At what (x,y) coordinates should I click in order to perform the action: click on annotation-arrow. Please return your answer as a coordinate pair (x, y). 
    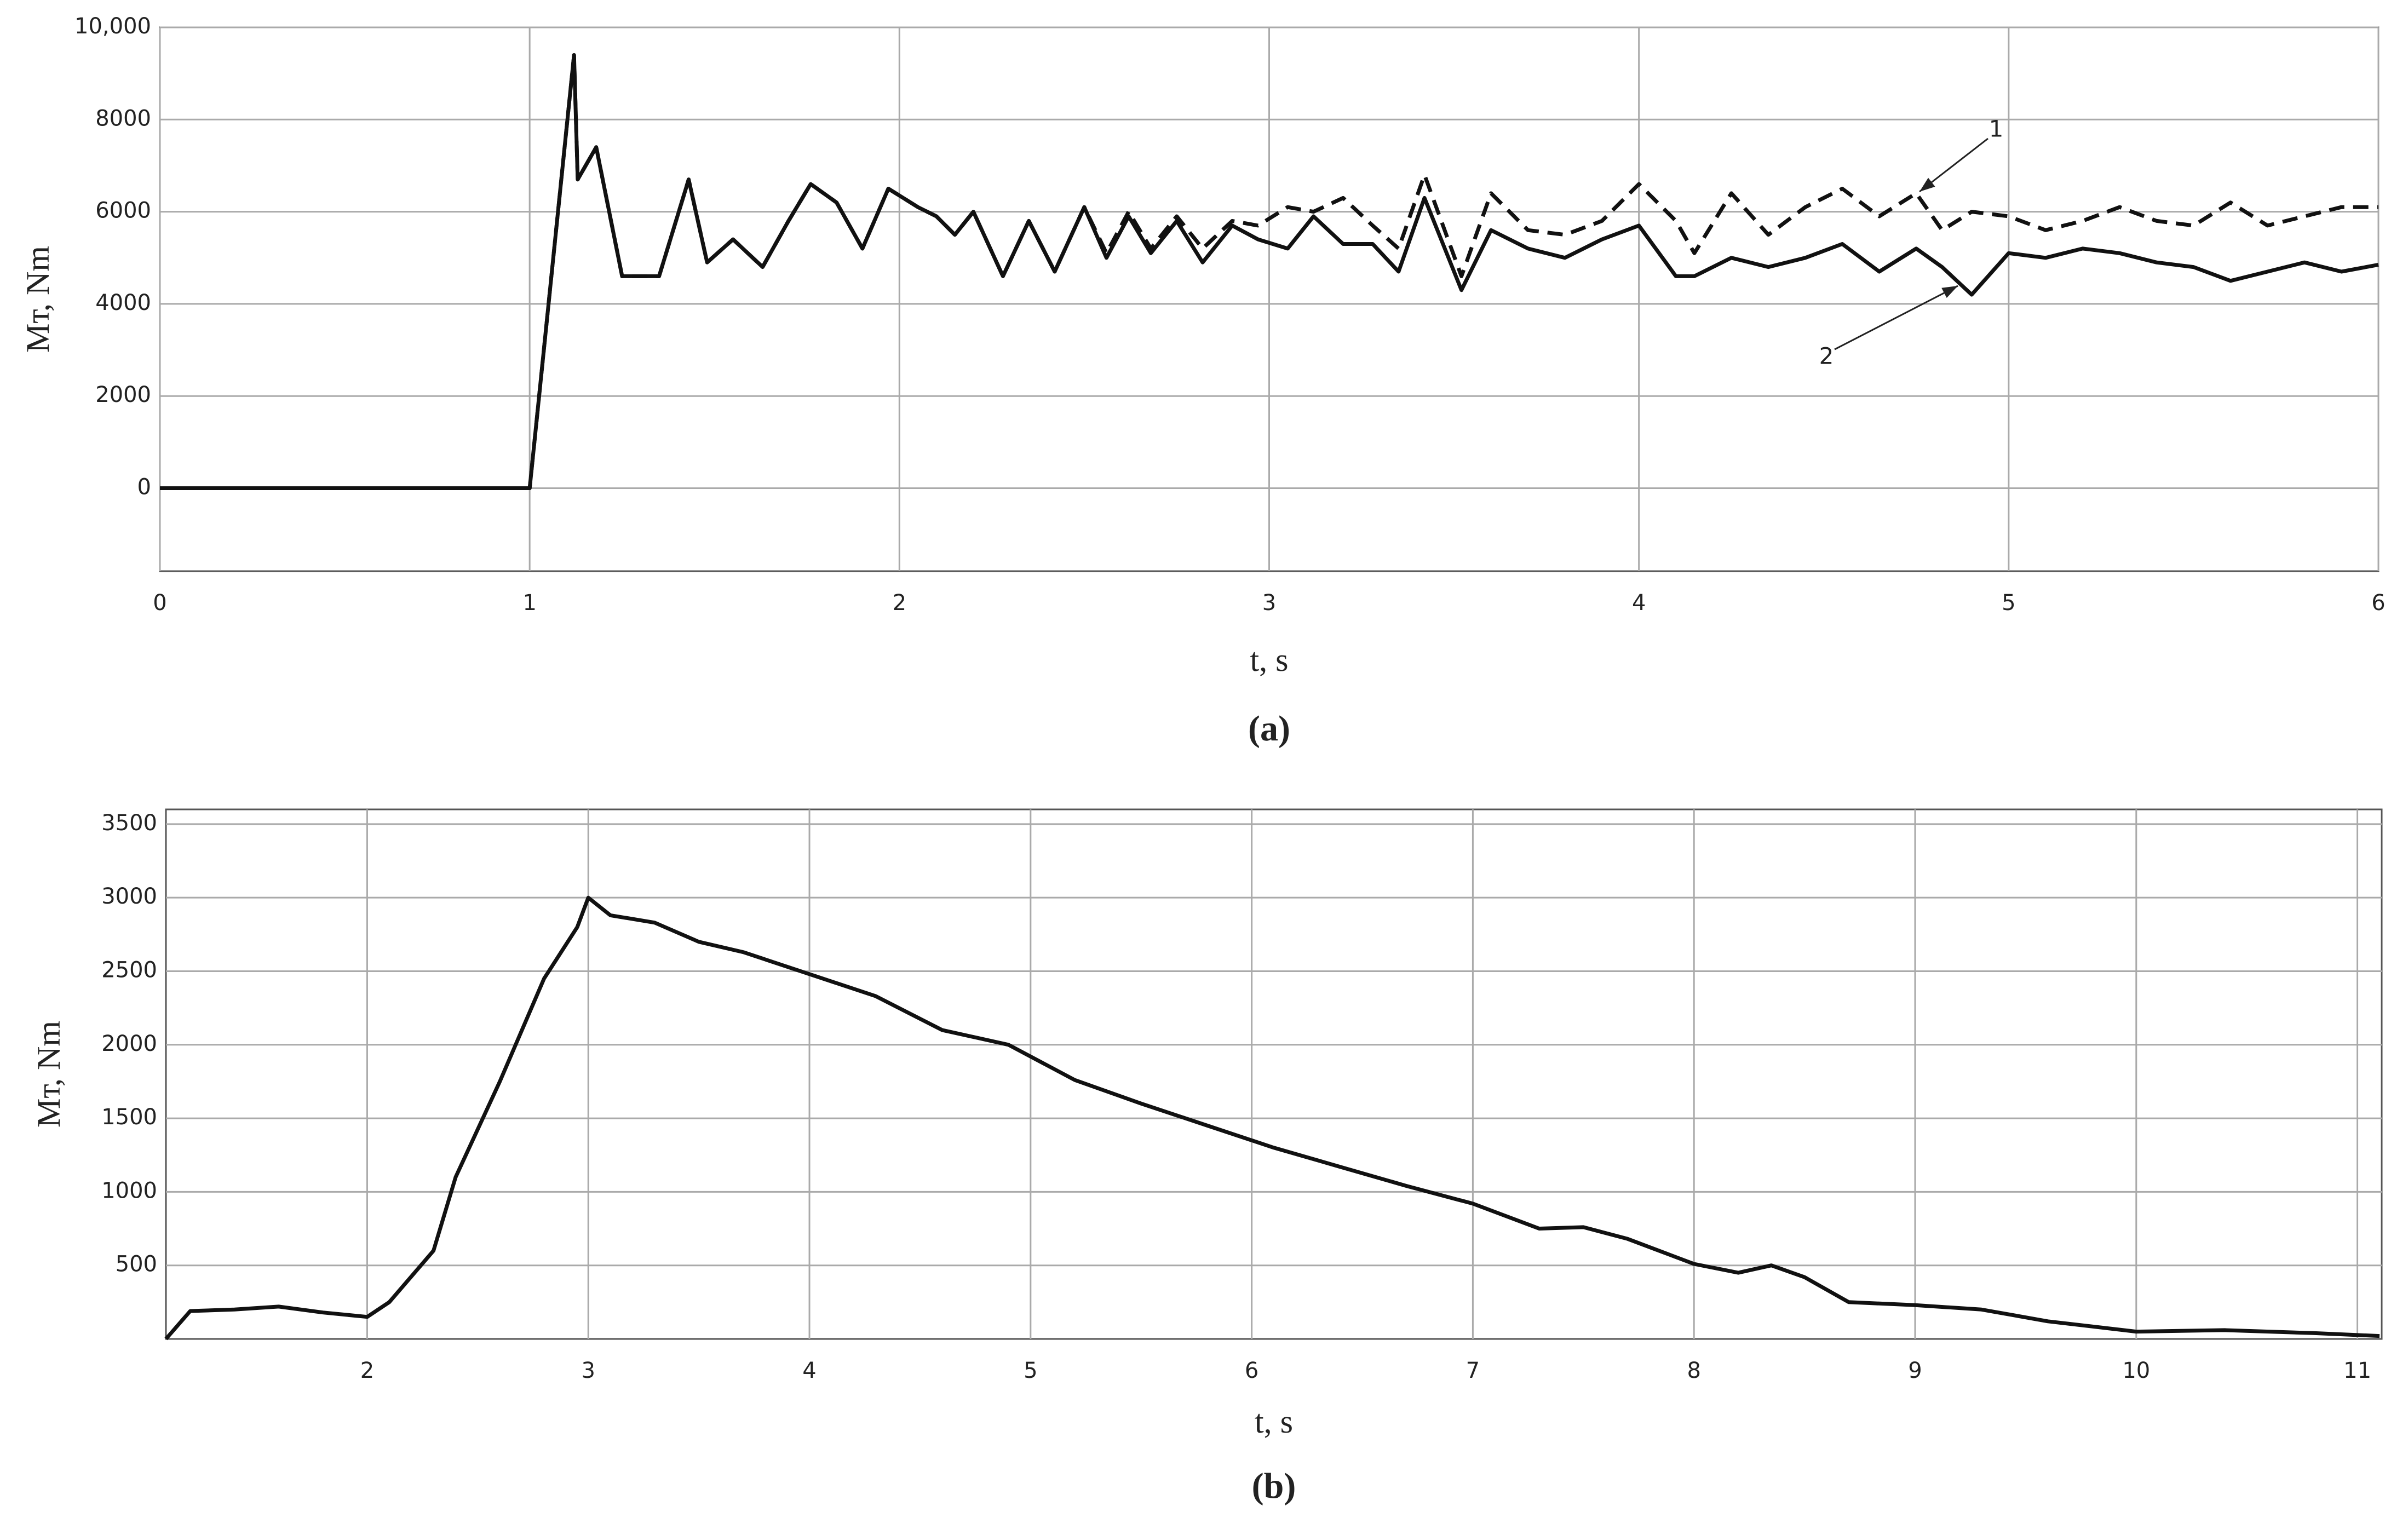
    Looking at the image, I should click on (1896, 318).